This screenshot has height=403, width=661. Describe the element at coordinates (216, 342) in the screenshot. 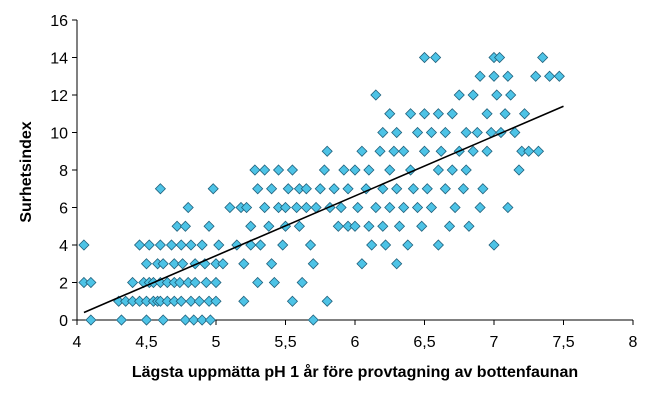

I see `x-tick-label: 5` at that location.